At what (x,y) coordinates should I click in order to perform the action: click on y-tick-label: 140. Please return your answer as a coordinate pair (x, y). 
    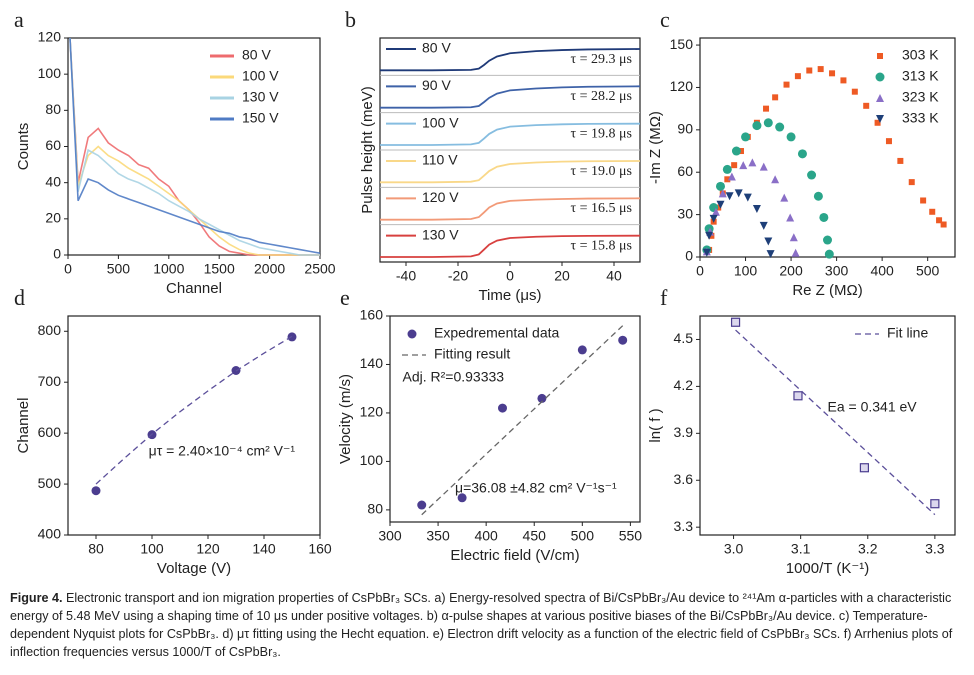
    Looking at the image, I should click on (372, 363).